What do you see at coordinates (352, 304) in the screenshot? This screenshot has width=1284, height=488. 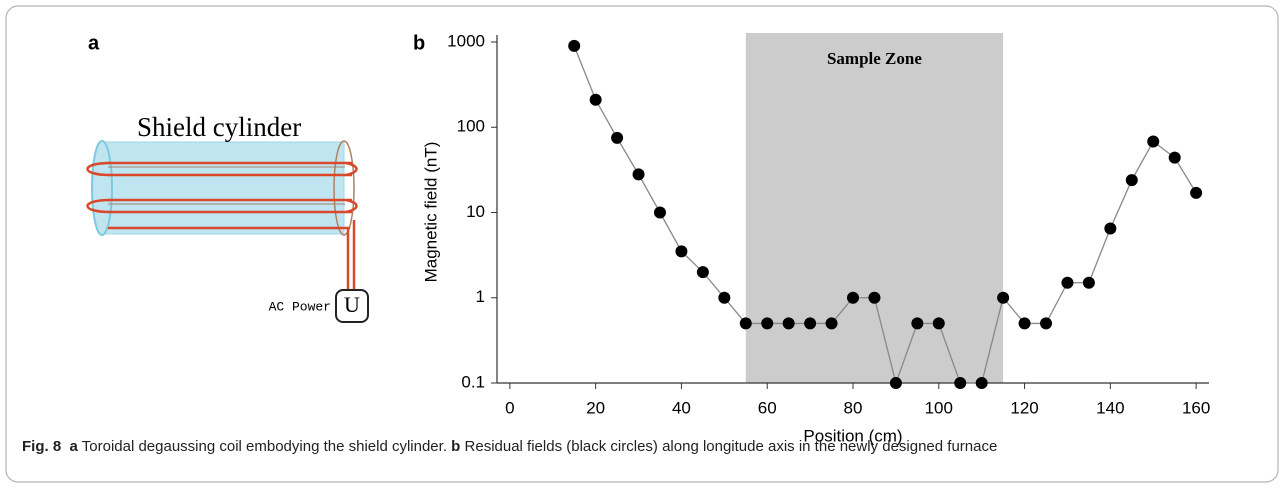 I see `source-symbol: U` at bounding box center [352, 304].